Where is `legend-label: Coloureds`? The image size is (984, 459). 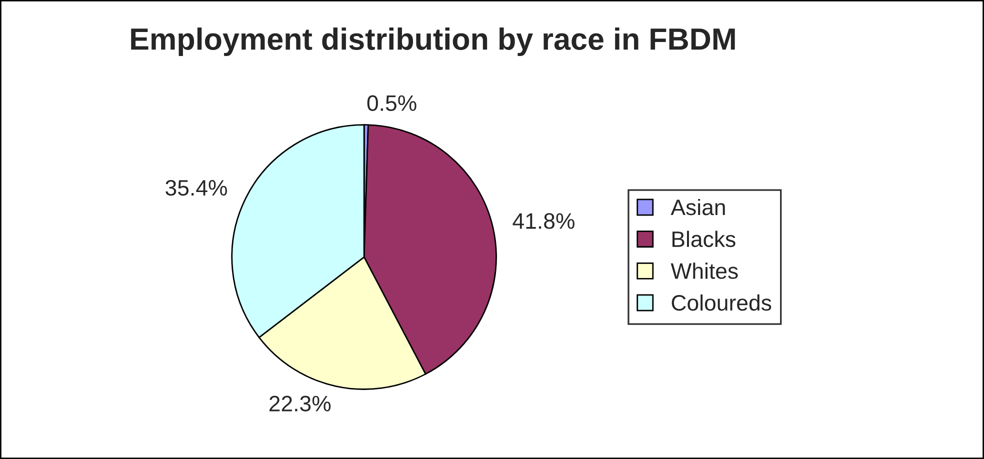
legend-label: Coloureds is located at coordinates (722, 302).